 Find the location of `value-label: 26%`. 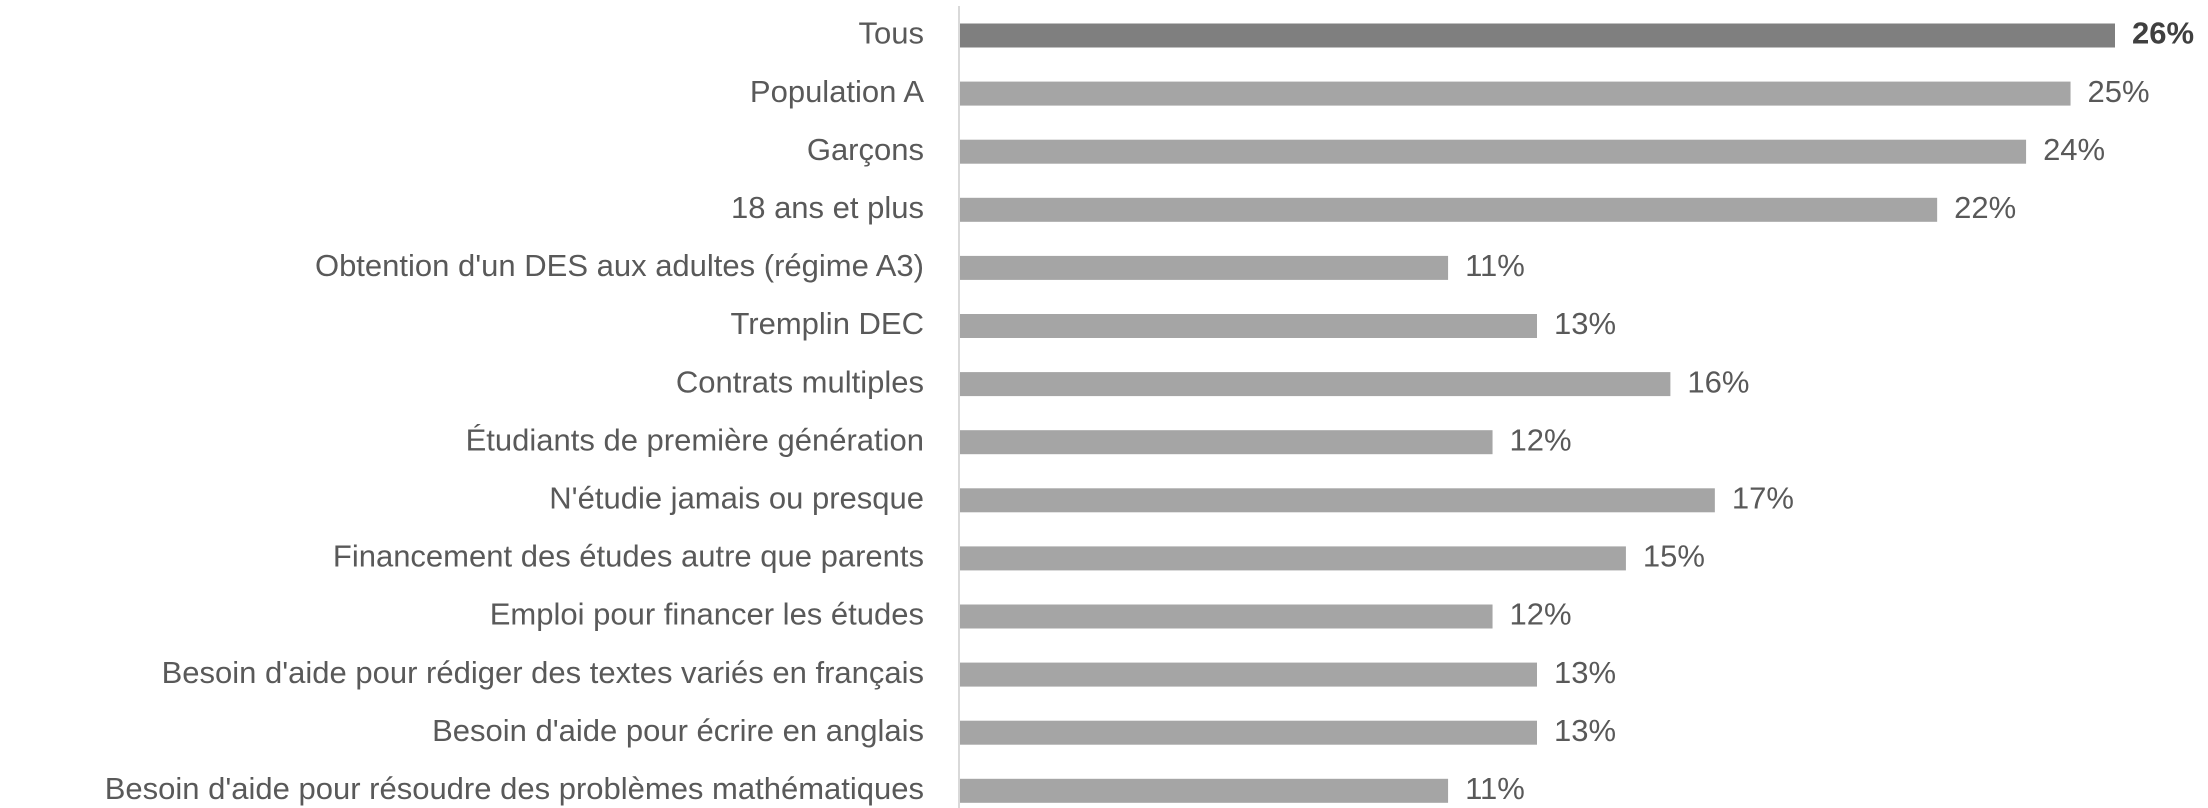

value-label: 26% is located at coordinates (2163, 33).